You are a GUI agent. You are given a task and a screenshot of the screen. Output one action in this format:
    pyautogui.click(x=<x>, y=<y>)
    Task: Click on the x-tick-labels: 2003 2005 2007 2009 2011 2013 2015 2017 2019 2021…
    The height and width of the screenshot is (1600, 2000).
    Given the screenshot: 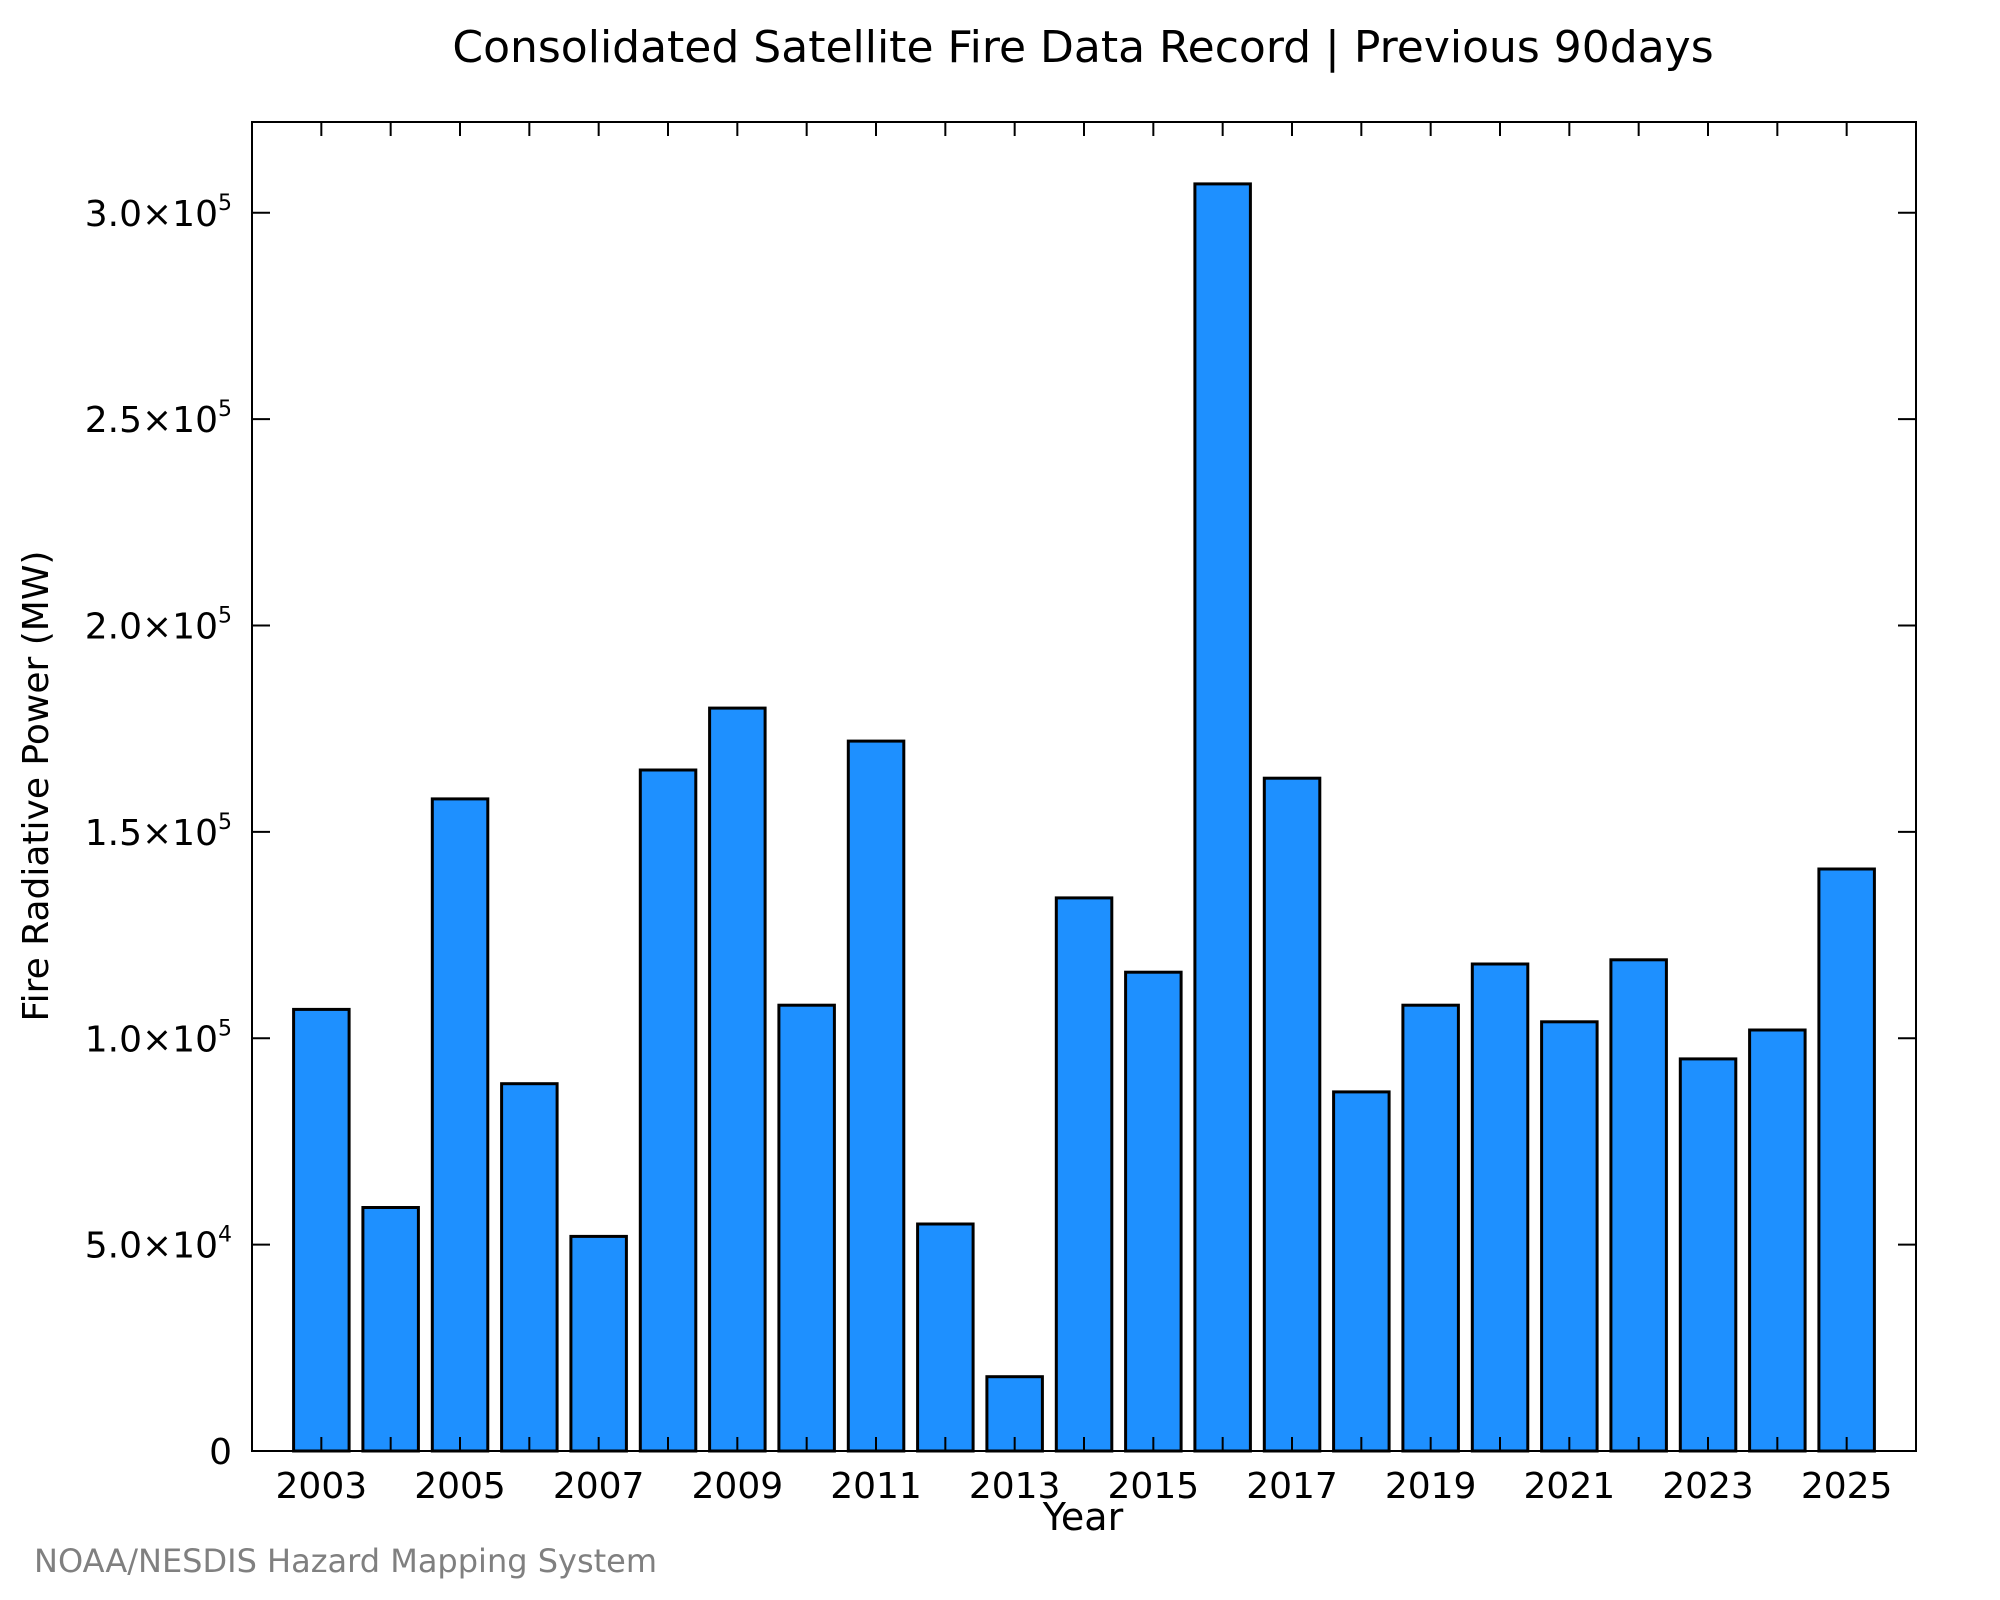 What is the action you would take?
    pyautogui.click(x=1084, y=1486)
    